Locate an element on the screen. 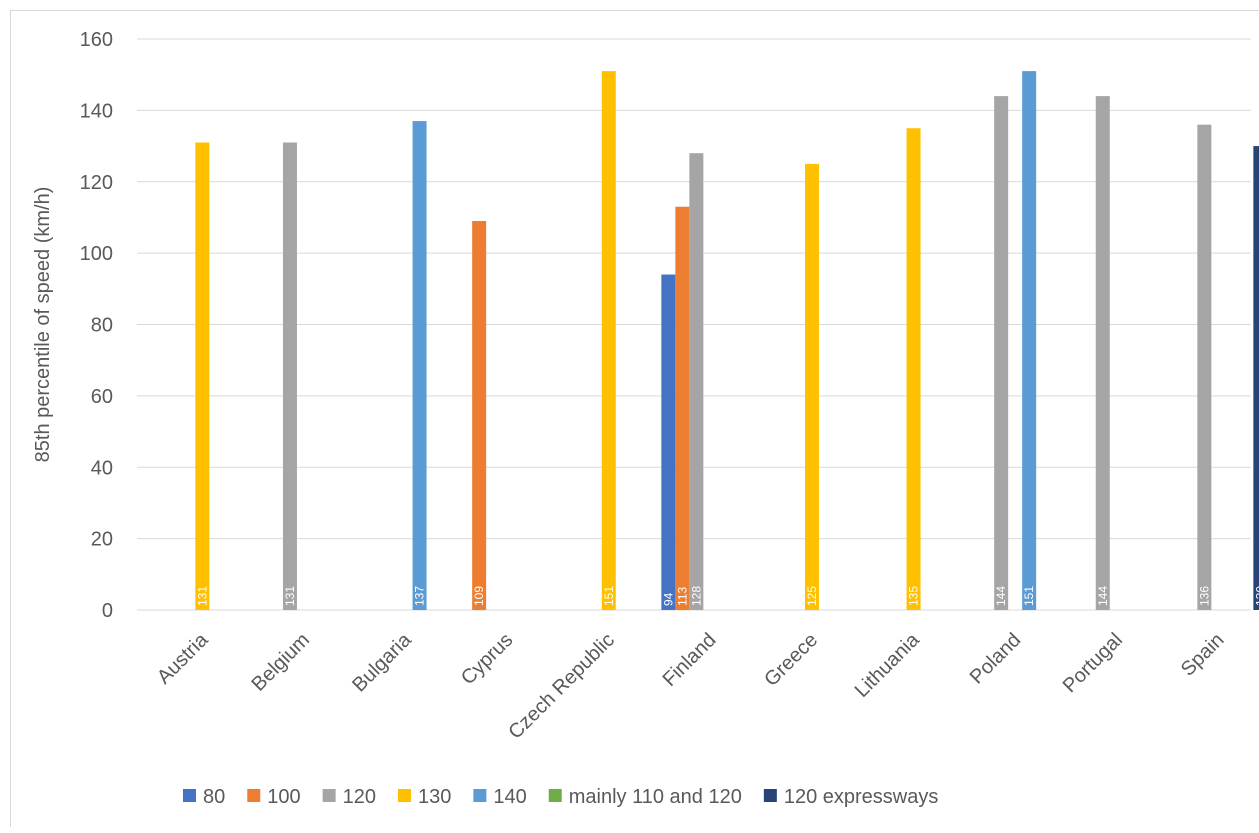 This screenshot has width=1259, height=833. x-tick-label: Finland is located at coordinates (690, 660).